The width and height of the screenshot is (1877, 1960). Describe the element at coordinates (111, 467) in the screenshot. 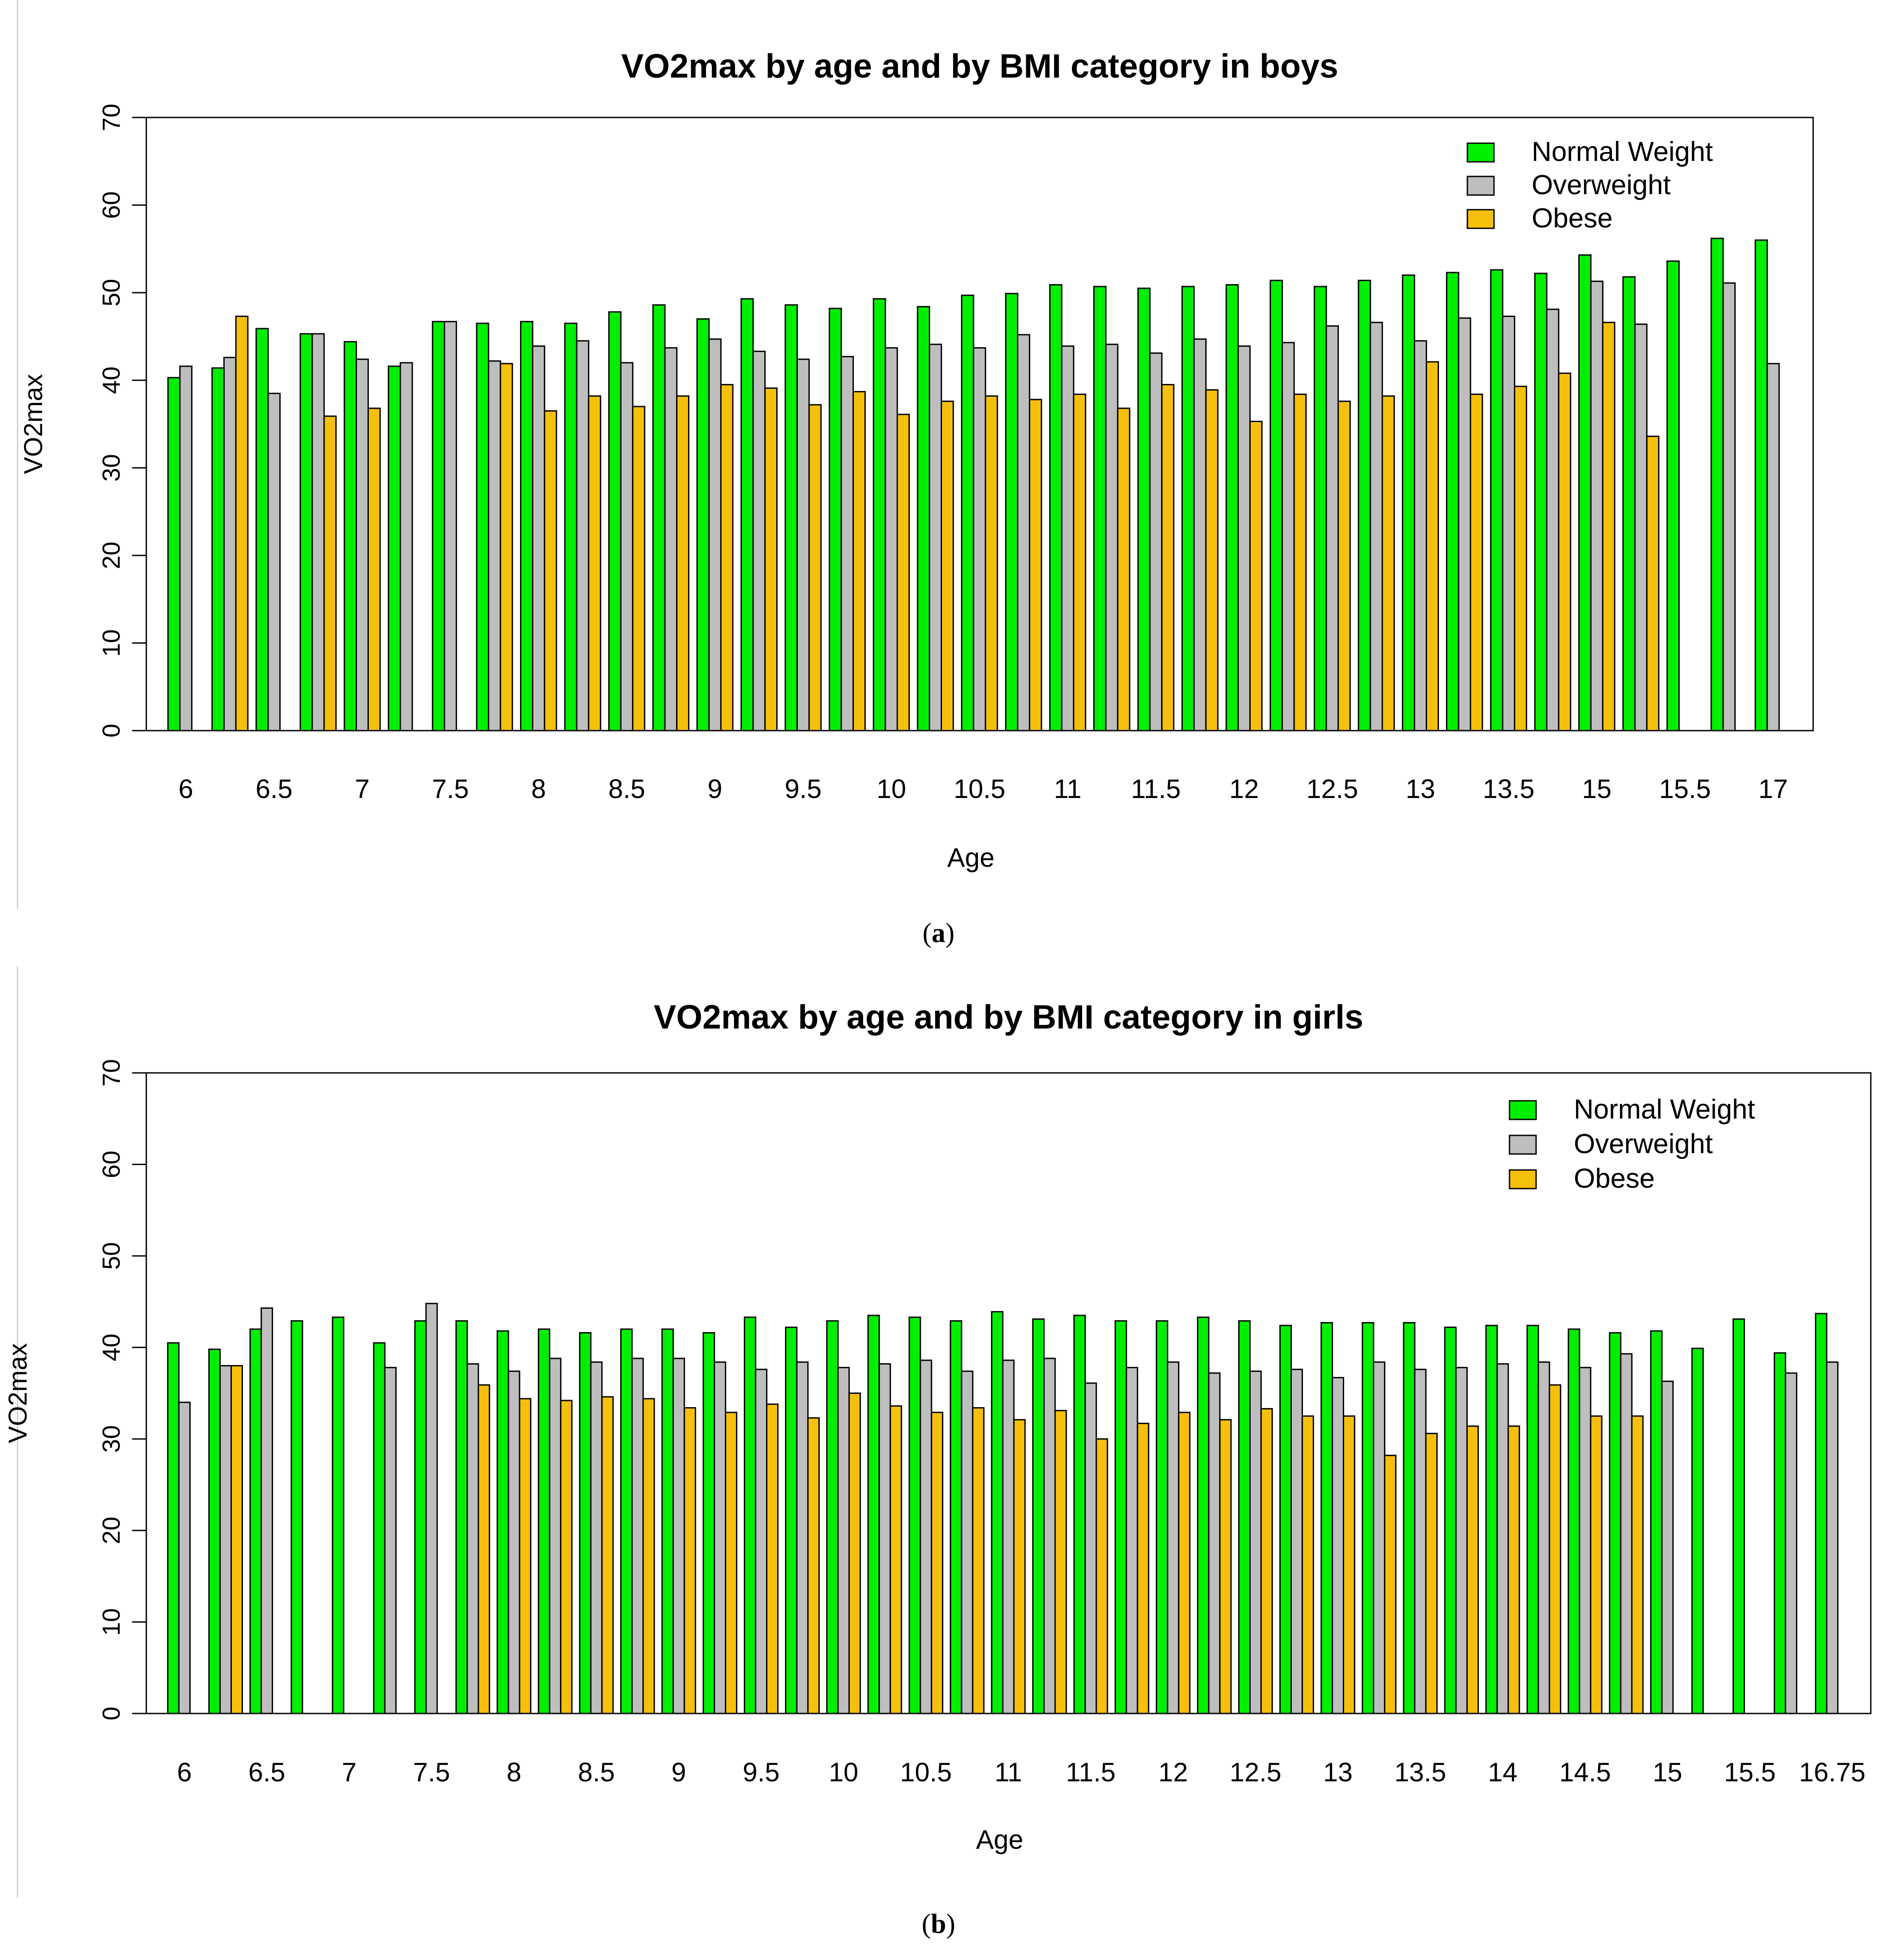

I see `y-tick-label: 30` at that location.